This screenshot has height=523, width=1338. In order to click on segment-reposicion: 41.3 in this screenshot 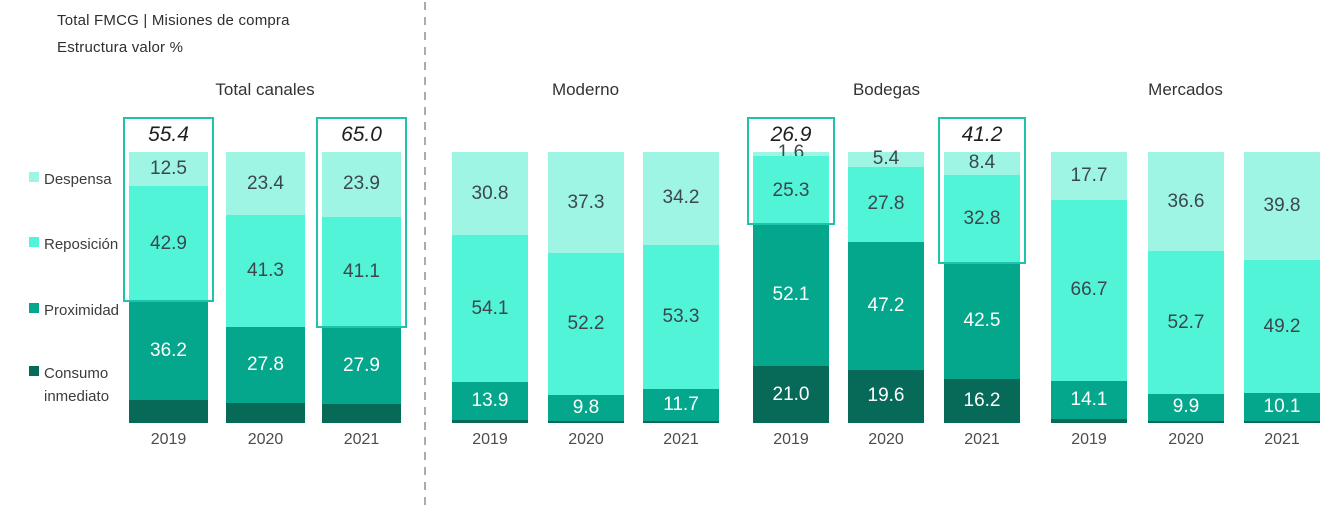, I will do `click(265, 271)`.